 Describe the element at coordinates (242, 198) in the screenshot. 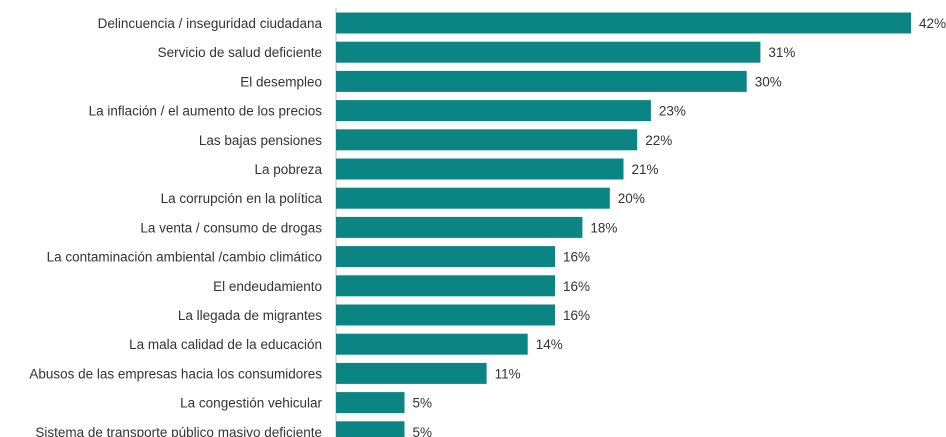

I see `category-label: La corrupción en la política` at that location.